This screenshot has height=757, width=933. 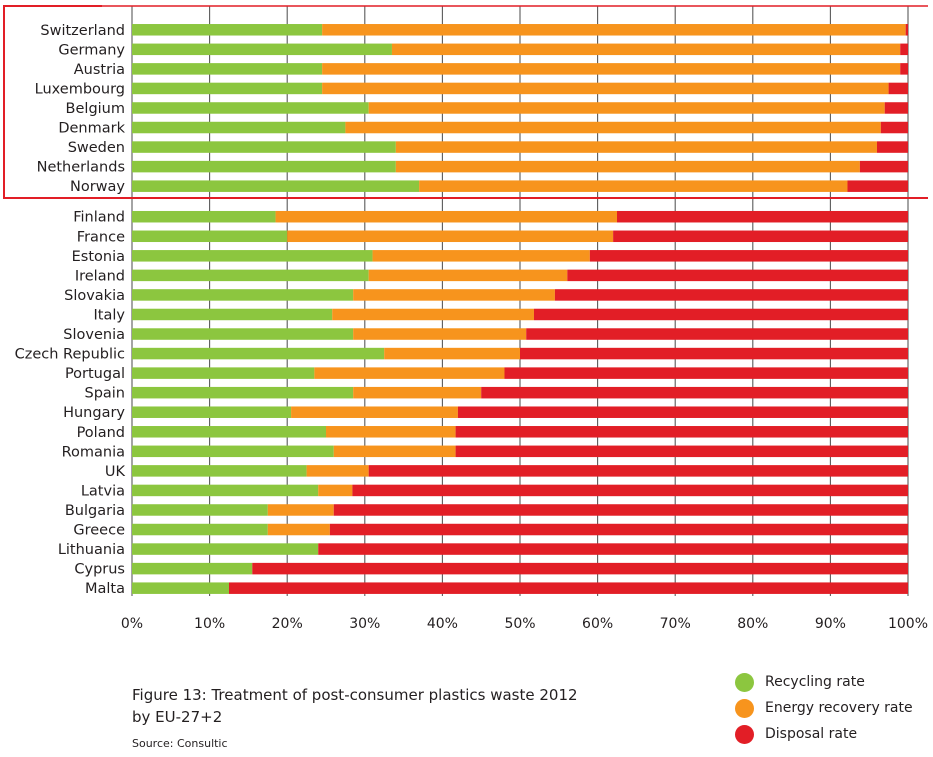 I want to click on bar-finland-disposal-rate, so click(x=762, y=216).